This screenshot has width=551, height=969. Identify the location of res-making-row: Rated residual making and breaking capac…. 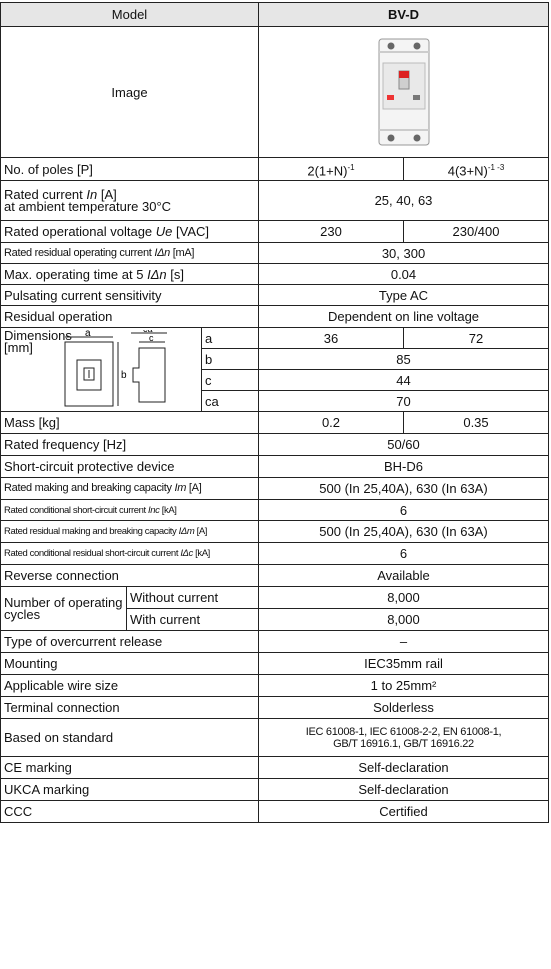
(274, 531).